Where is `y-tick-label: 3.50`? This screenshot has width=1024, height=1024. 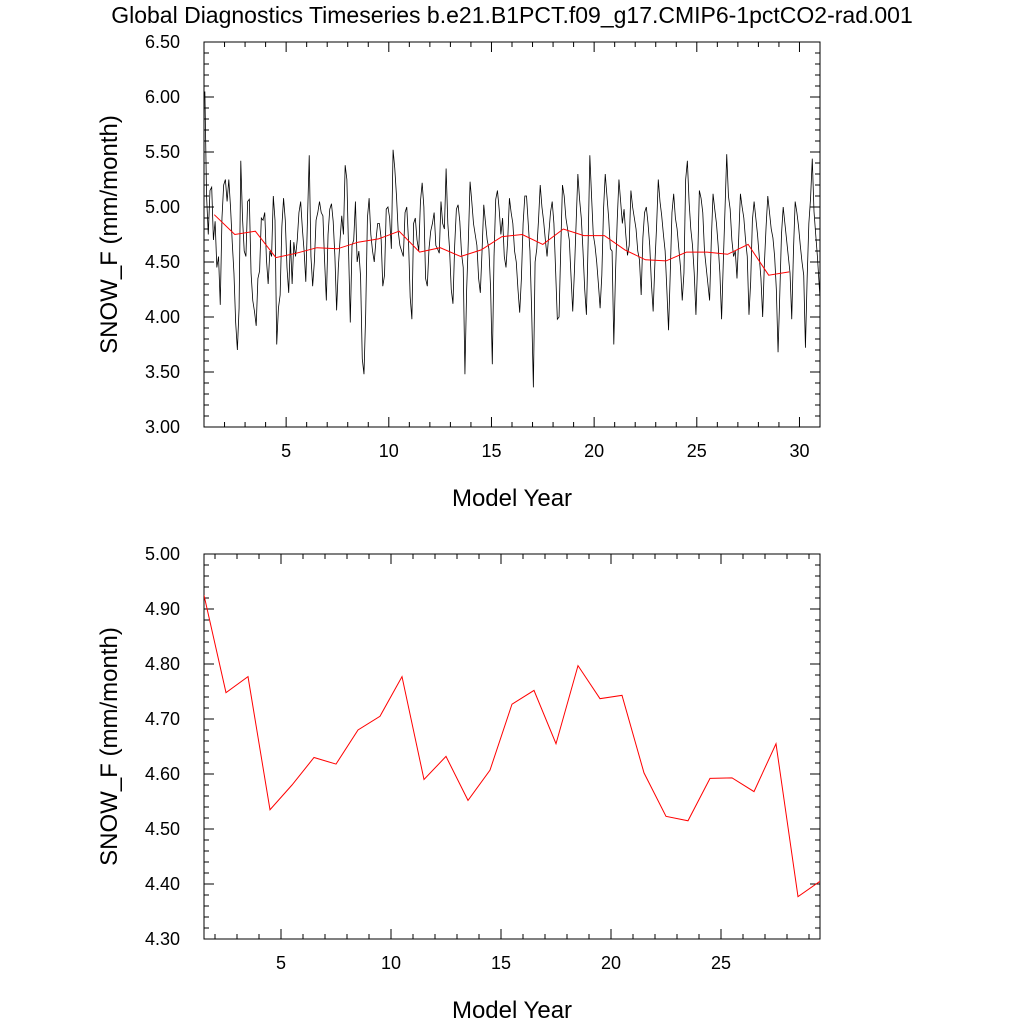 y-tick-label: 3.50 is located at coordinates (162, 372).